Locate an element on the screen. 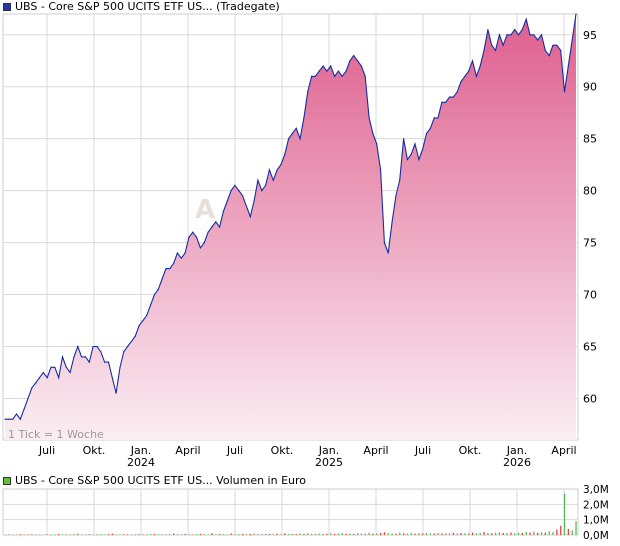  price-y-tick-label: 95 is located at coordinates (590, 35).